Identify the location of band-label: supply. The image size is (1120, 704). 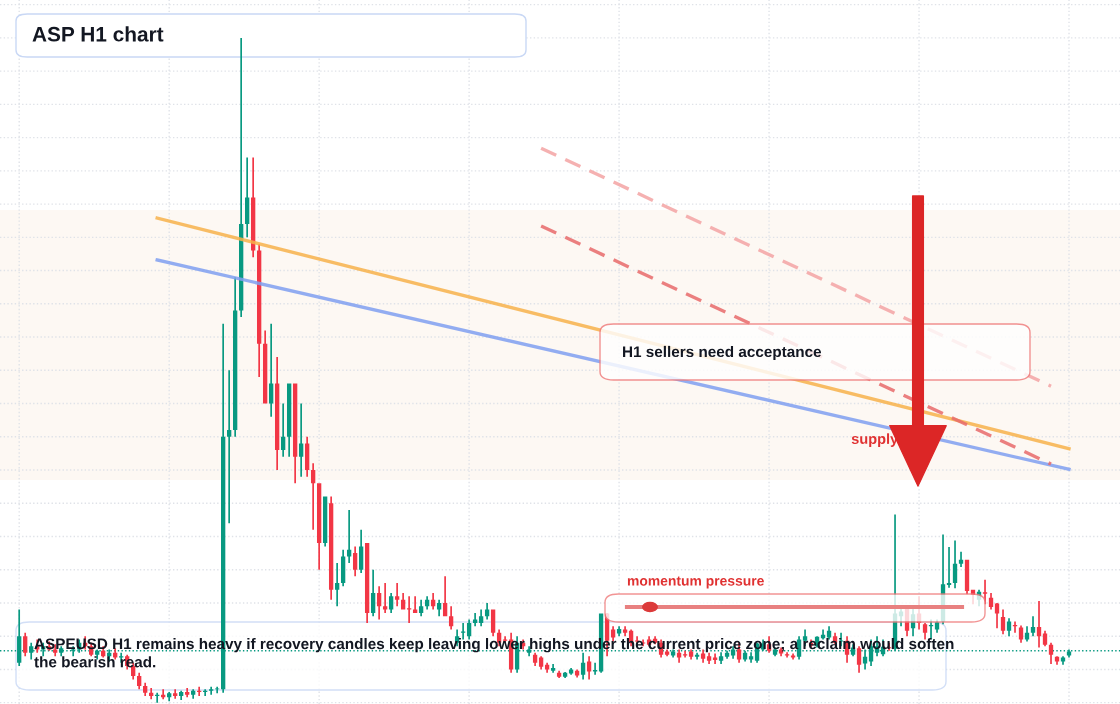
(875, 440).